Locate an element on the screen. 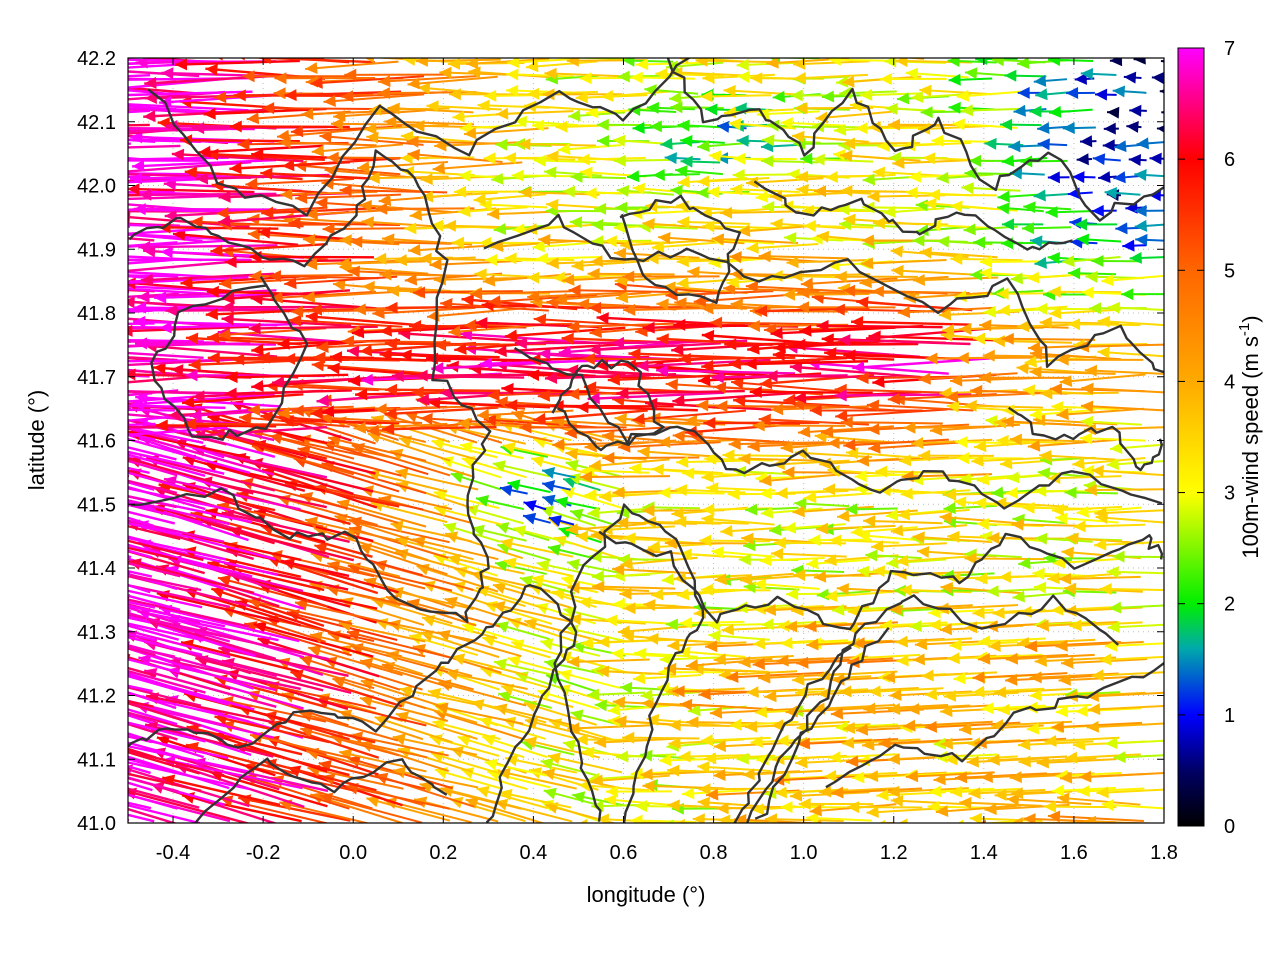 Image resolution: width=1280 pixels, height=960 pixels. y-tick-label: 41.8 is located at coordinates (96, 314).